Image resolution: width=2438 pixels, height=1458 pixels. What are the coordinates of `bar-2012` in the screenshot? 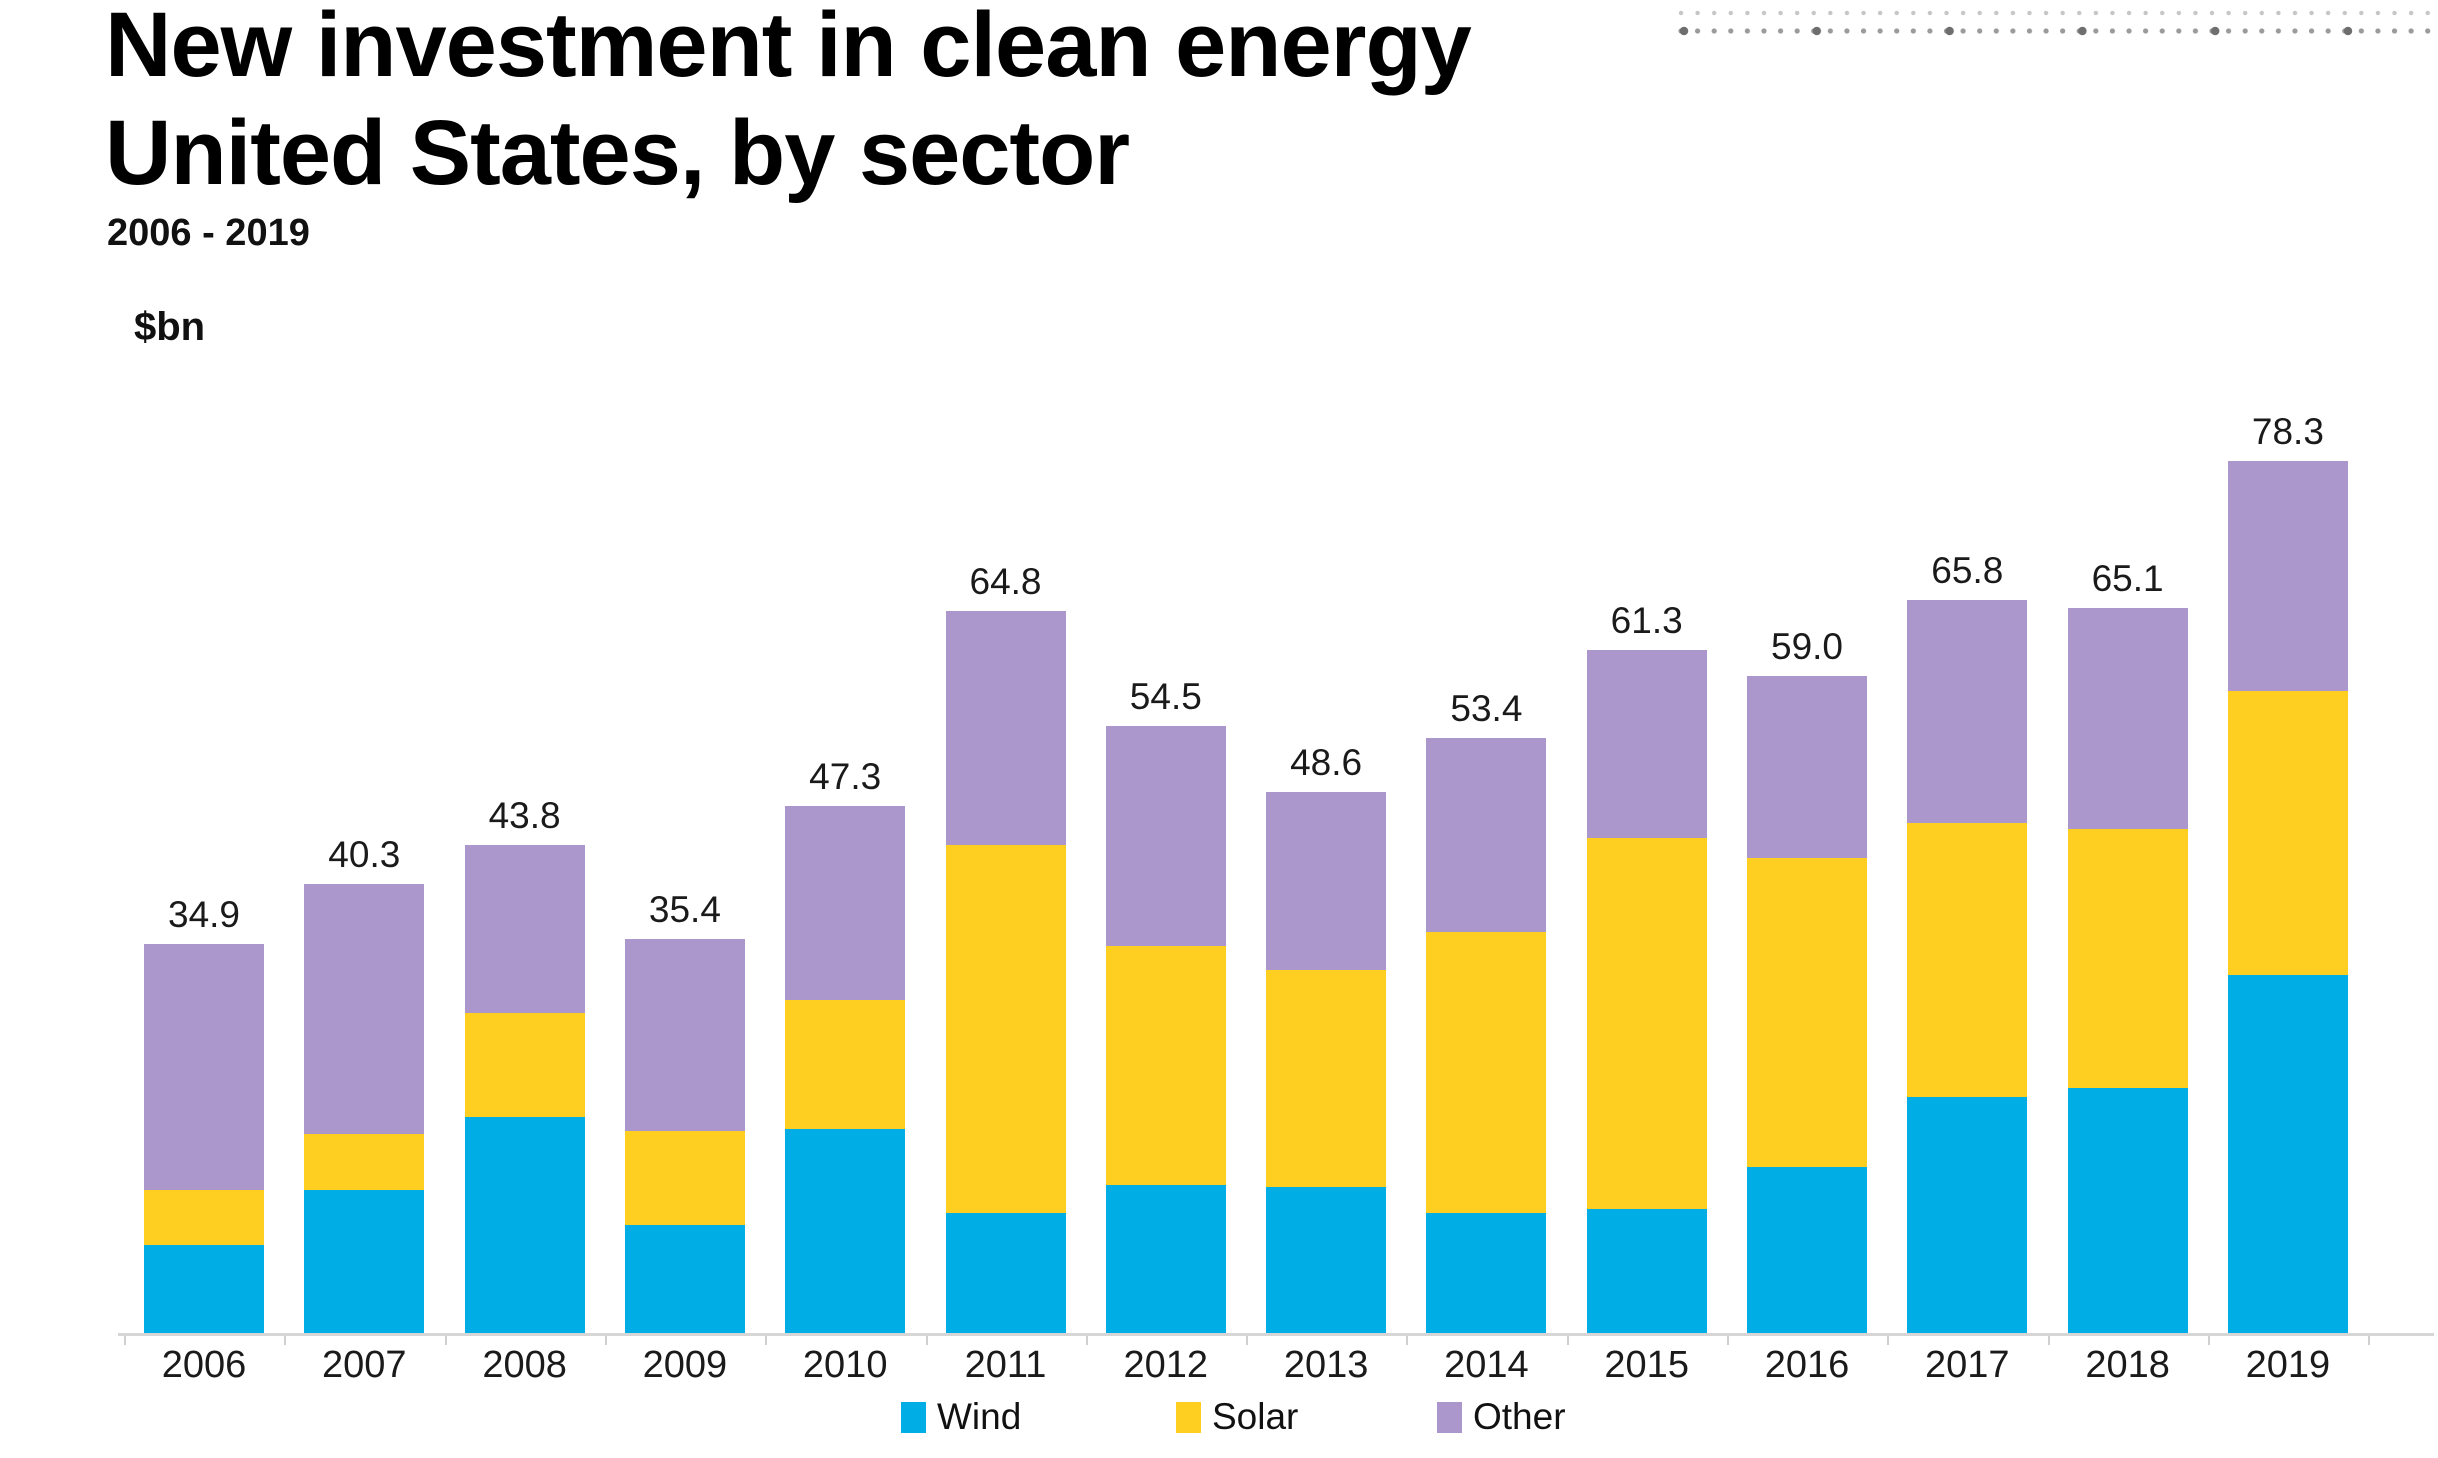 It's located at (1165, 1029).